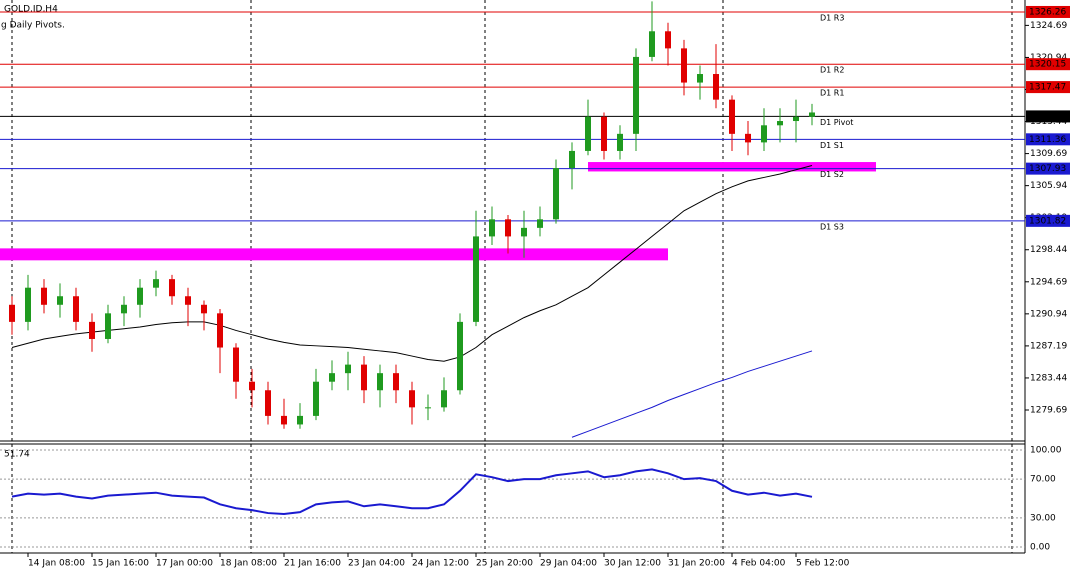  Describe the element at coordinates (823, 564) in the screenshot. I see `x-tick-label: 5 Feb 12:00` at that location.